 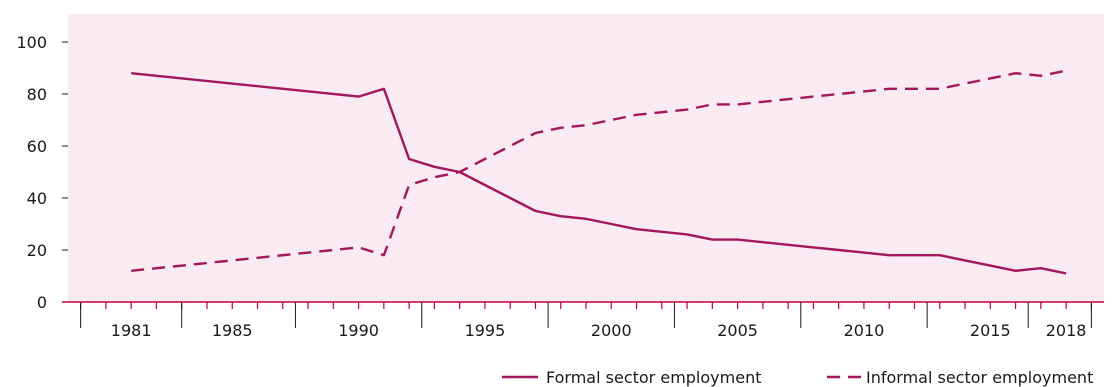 I want to click on legend-label: Formal sector employment, so click(x=653, y=377).